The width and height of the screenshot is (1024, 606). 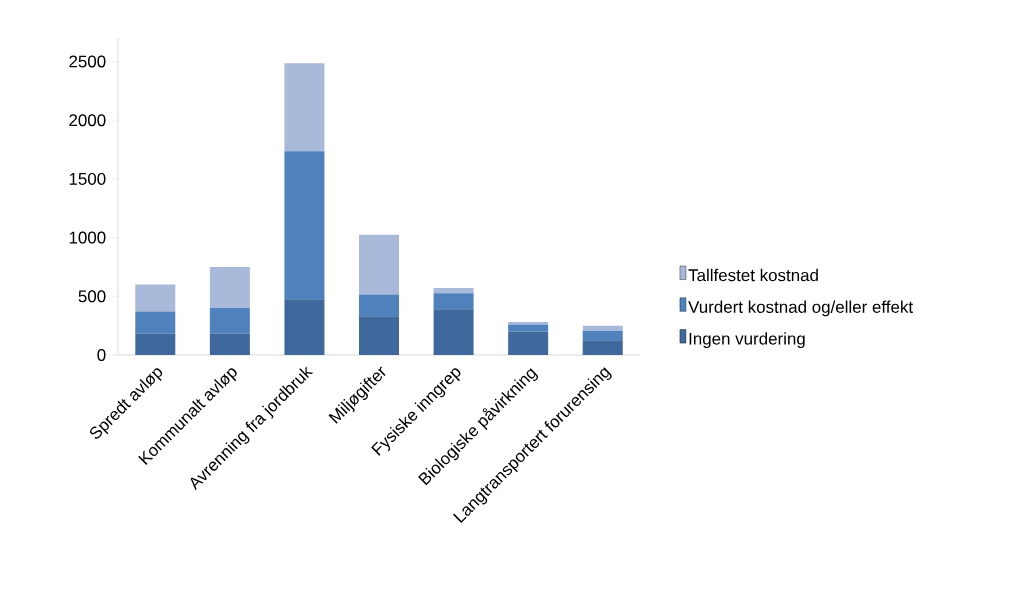 I want to click on y-tick-label: 0, so click(x=101, y=354).